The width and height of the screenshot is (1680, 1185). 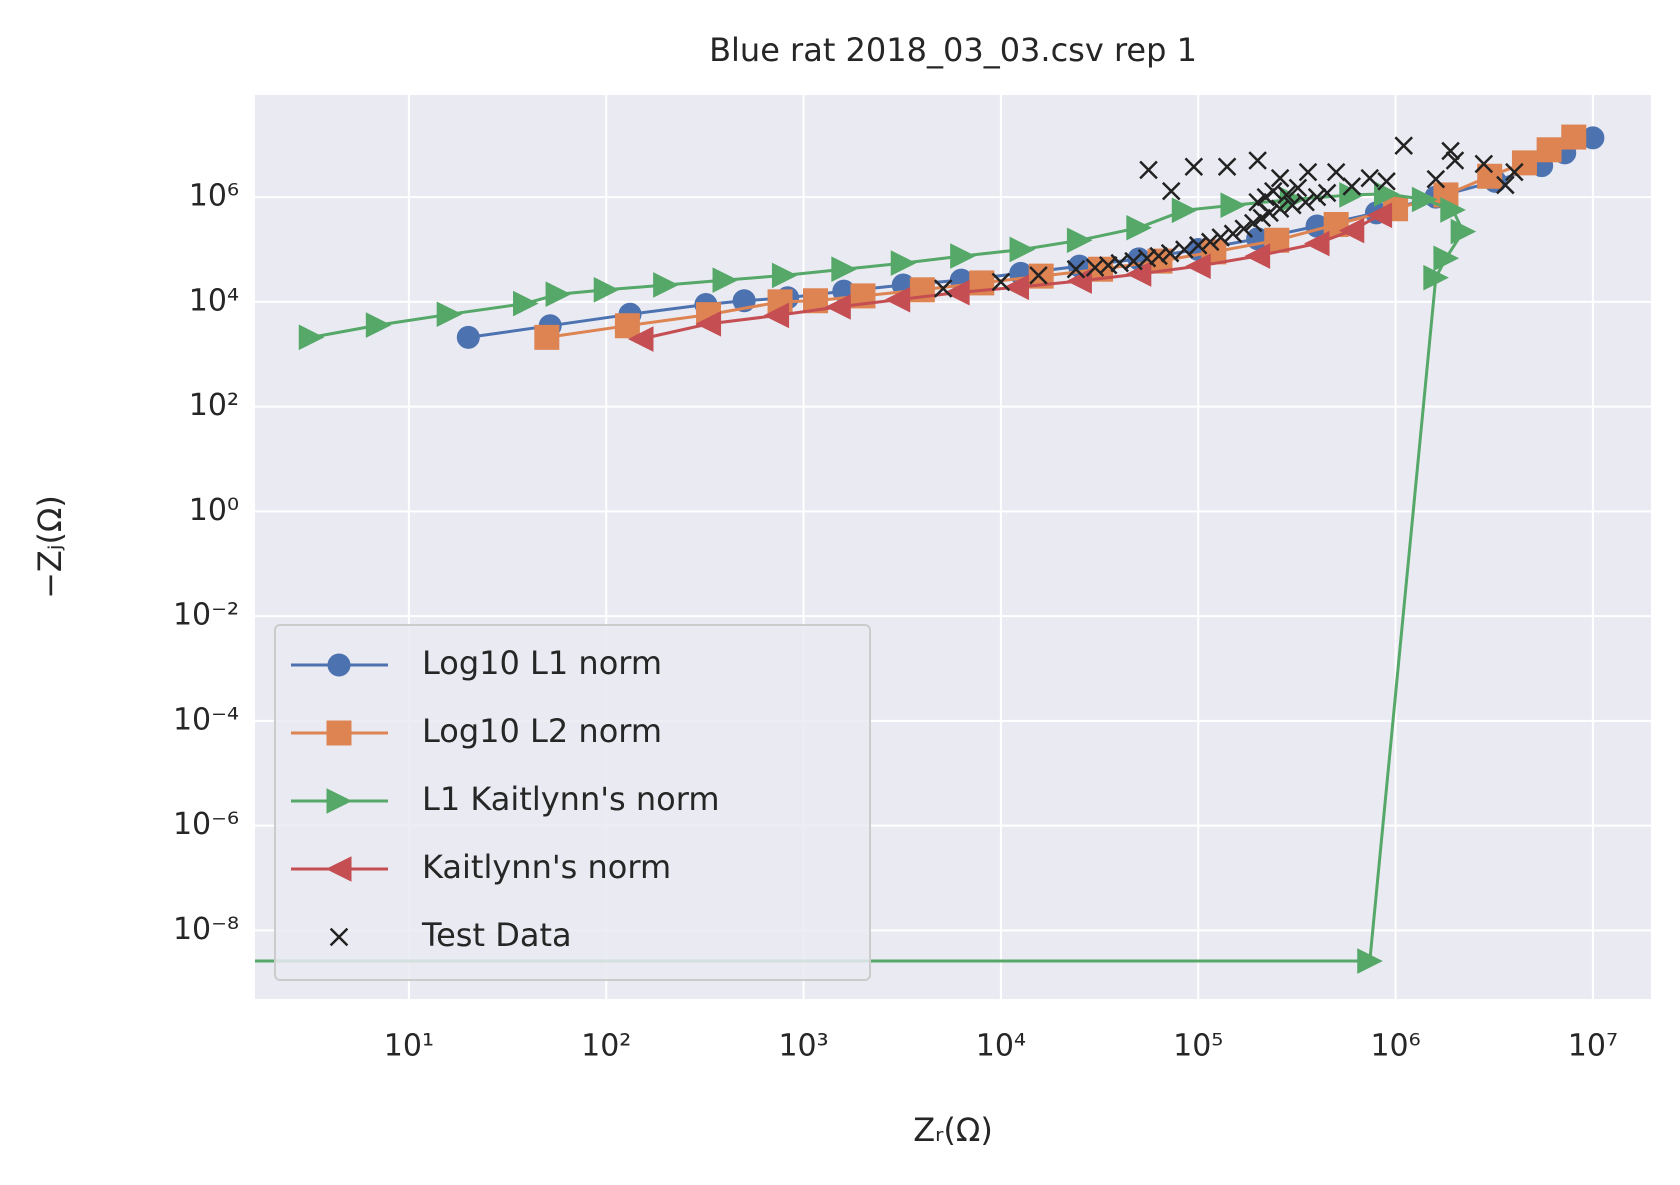 I want to click on legend-label: Test Data, so click(x=496, y=935).